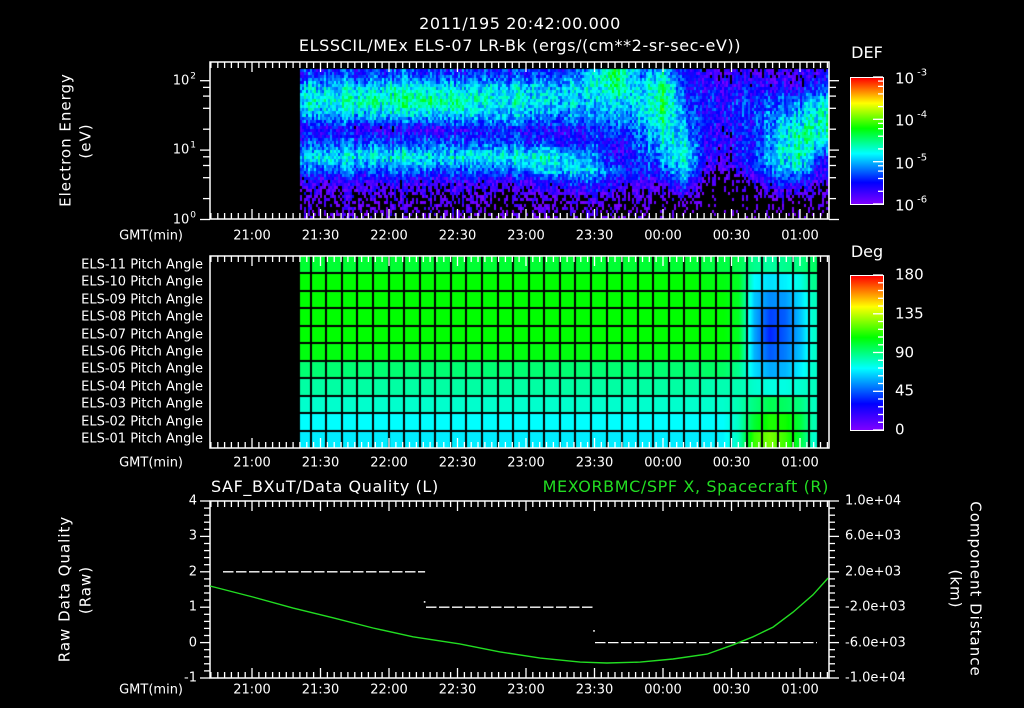  What do you see at coordinates (905, 352) in the screenshot?
I see `deg-colorbar-label: 90` at bounding box center [905, 352].